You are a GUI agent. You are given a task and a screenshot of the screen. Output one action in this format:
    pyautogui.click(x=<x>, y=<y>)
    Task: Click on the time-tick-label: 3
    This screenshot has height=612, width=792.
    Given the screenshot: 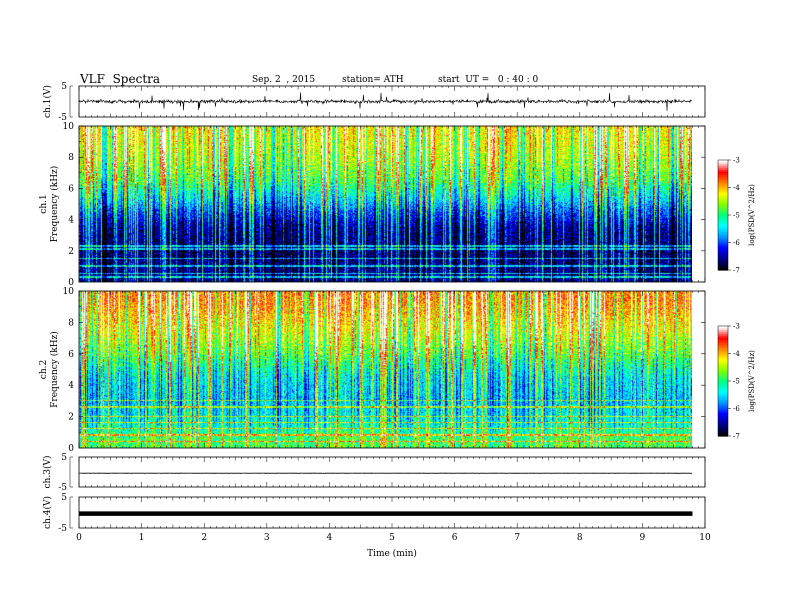 What is the action you would take?
    pyautogui.click(x=267, y=538)
    